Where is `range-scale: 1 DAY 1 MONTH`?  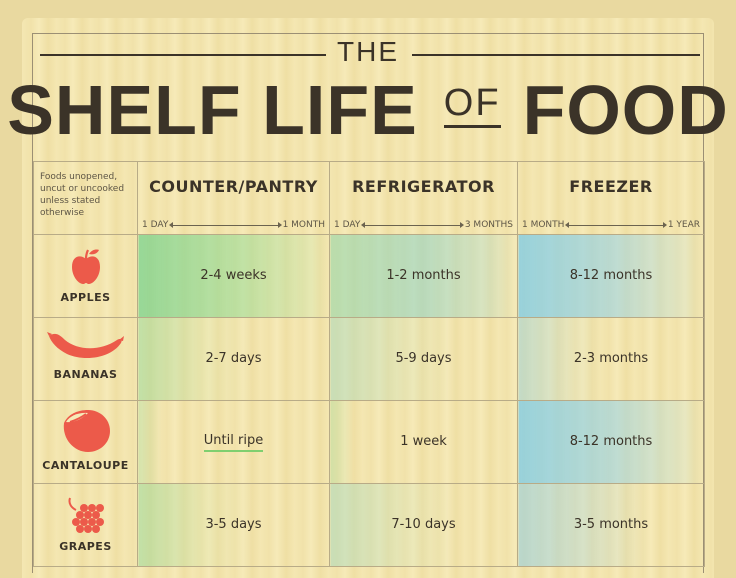
range-scale: 1 DAY 1 MONTH is located at coordinates (233, 225).